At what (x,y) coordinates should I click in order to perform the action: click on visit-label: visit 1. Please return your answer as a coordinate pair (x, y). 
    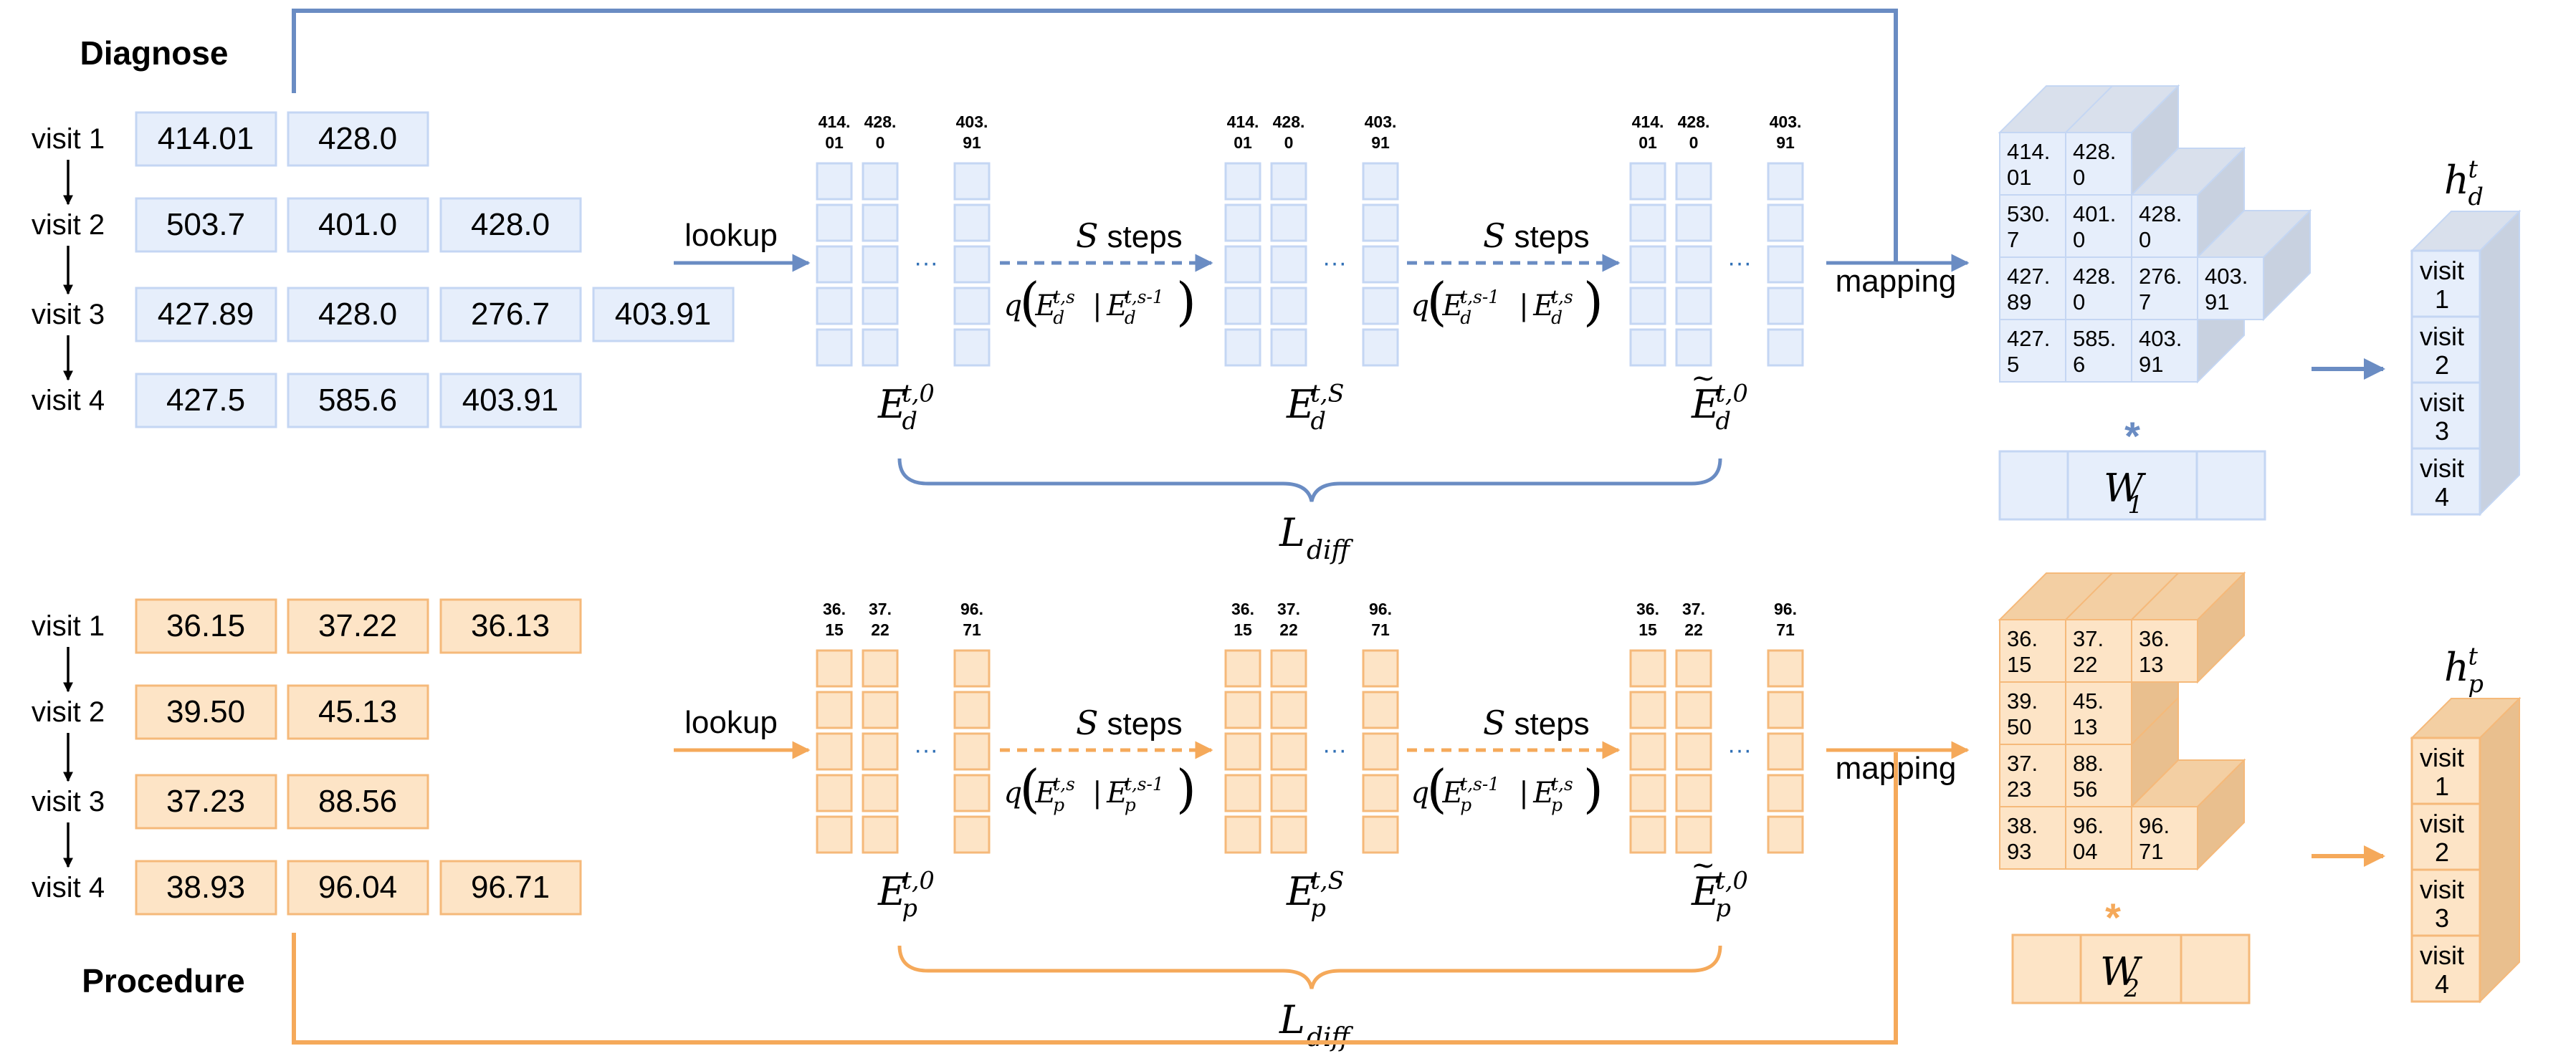
    Looking at the image, I should click on (68, 139).